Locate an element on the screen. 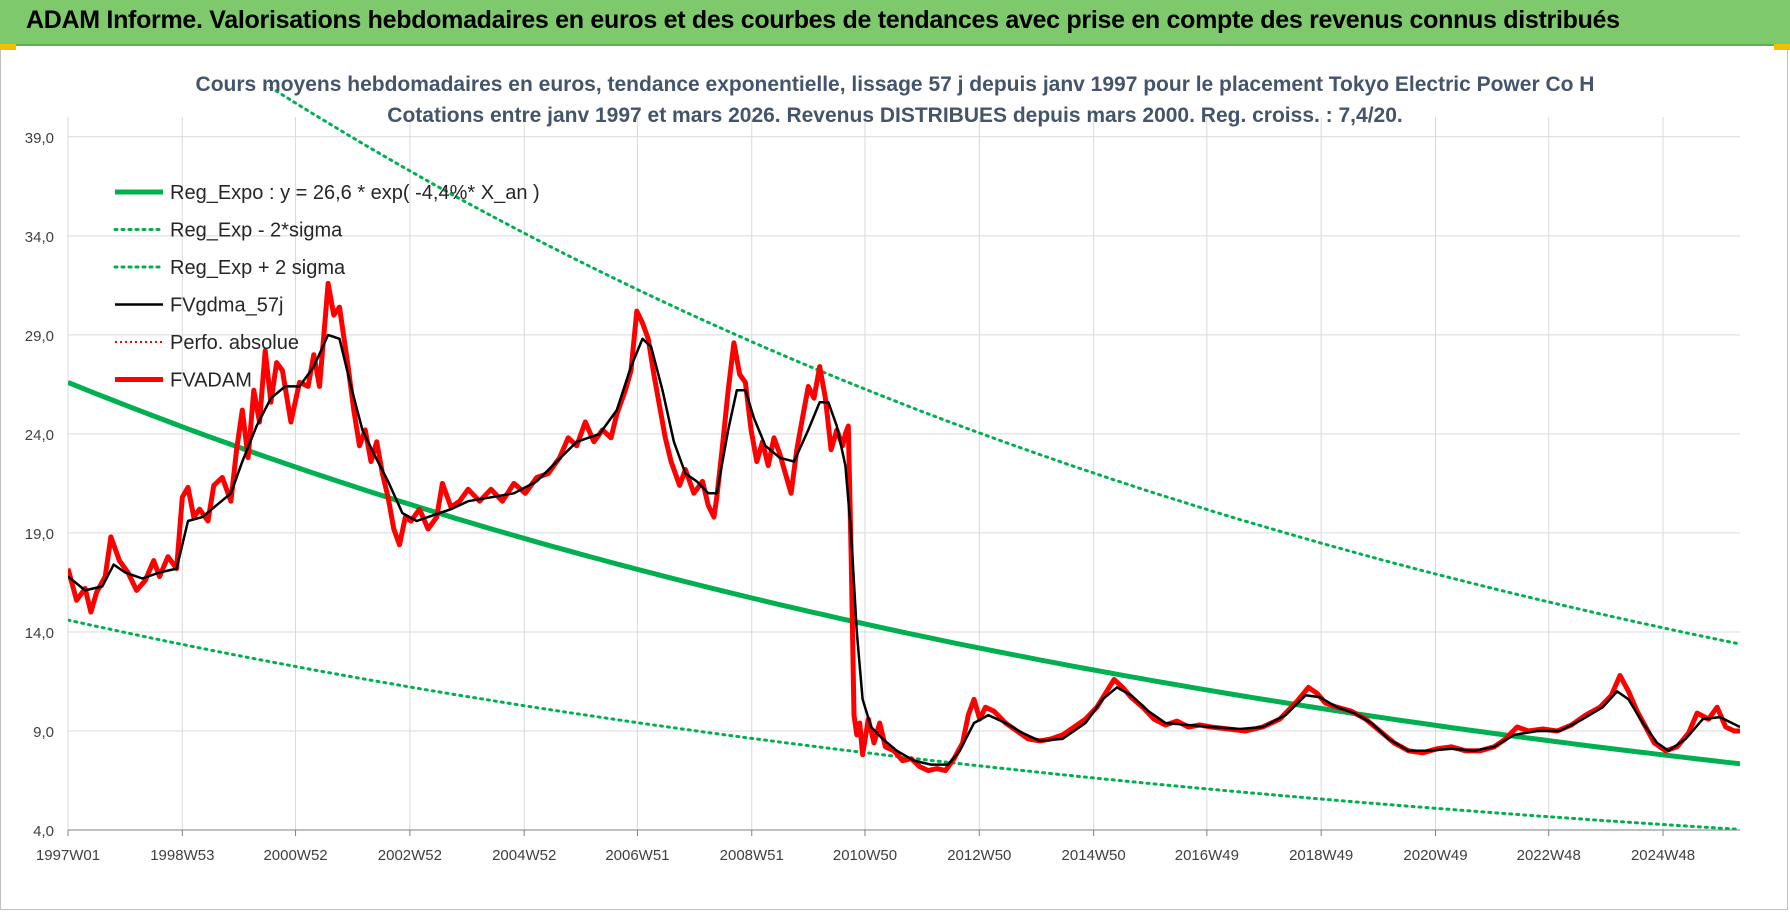 This screenshot has height=912, width=1790. corner-marker-left is located at coordinates (8, 47).